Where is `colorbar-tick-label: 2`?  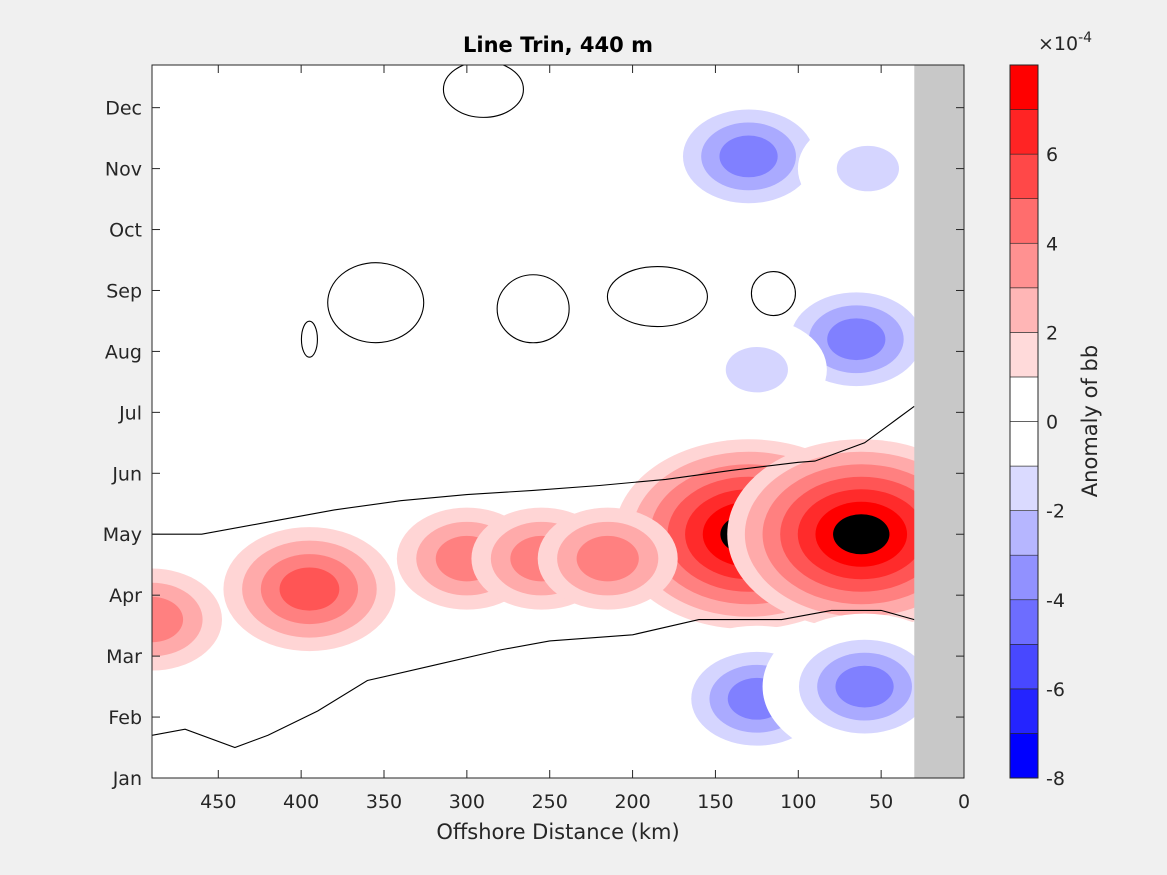 colorbar-tick-label: 2 is located at coordinates (1052, 333).